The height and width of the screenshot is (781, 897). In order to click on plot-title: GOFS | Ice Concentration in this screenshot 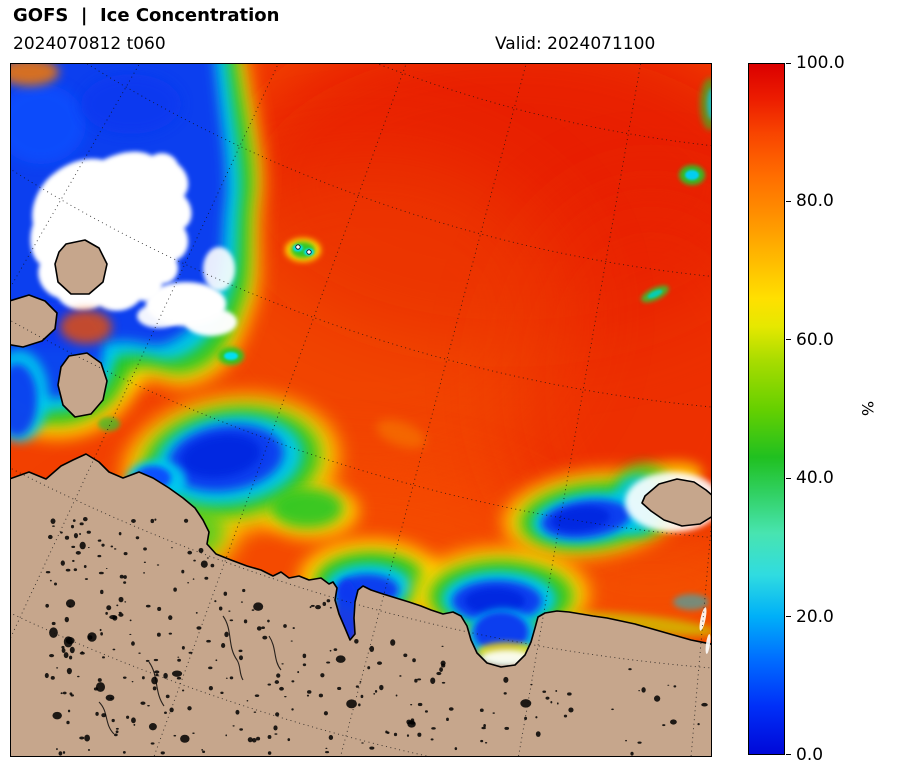, I will do `click(146, 15)`.